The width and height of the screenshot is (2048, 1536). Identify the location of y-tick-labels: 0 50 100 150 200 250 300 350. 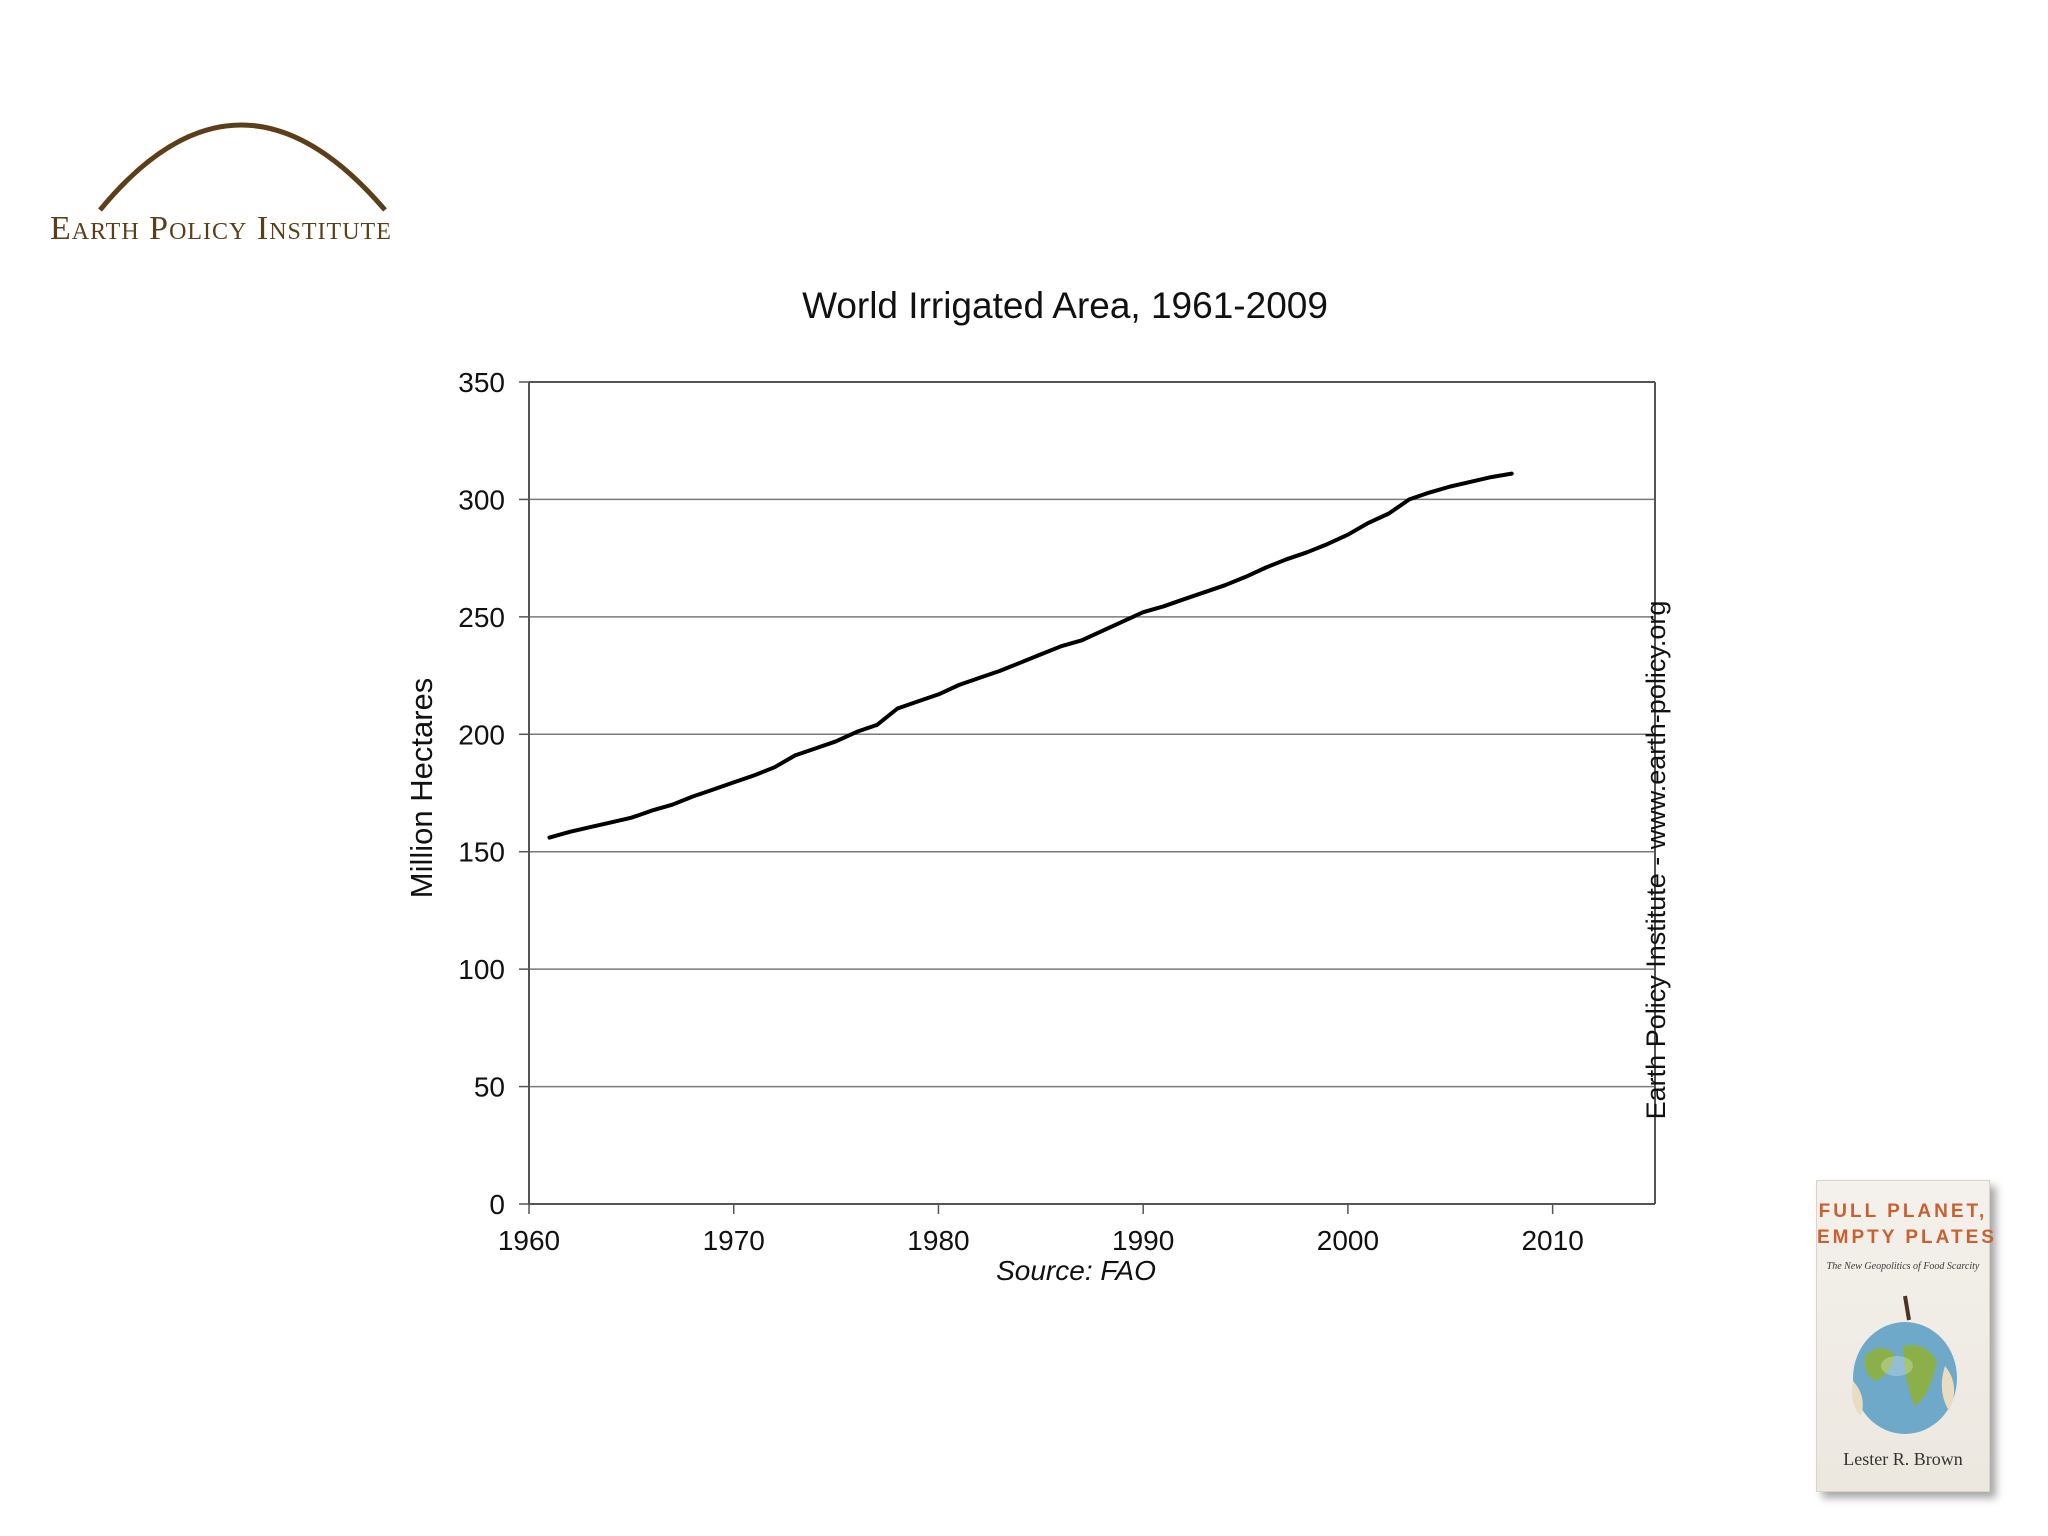
(481, 793).